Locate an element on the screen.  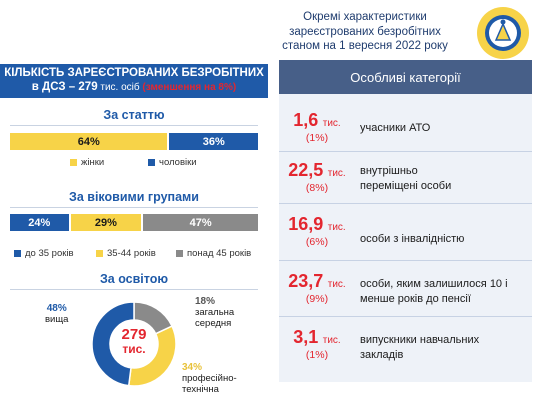
category-percent: (6%) is located at coordinates (317, 242).